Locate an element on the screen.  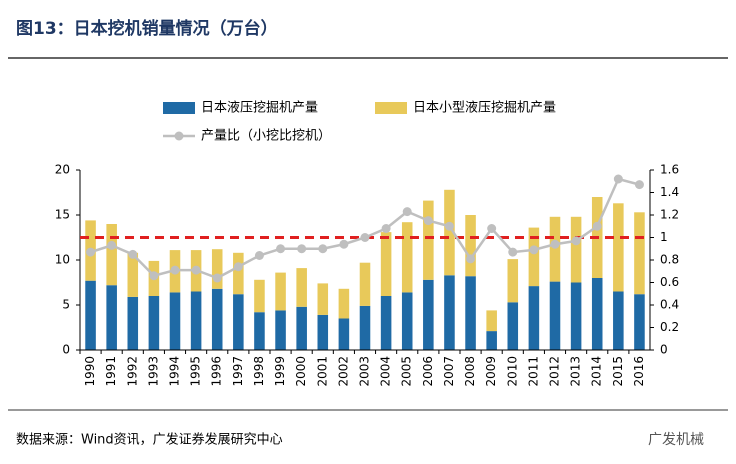
x-tick-label: 2010 is located at coordinates (512, 371).